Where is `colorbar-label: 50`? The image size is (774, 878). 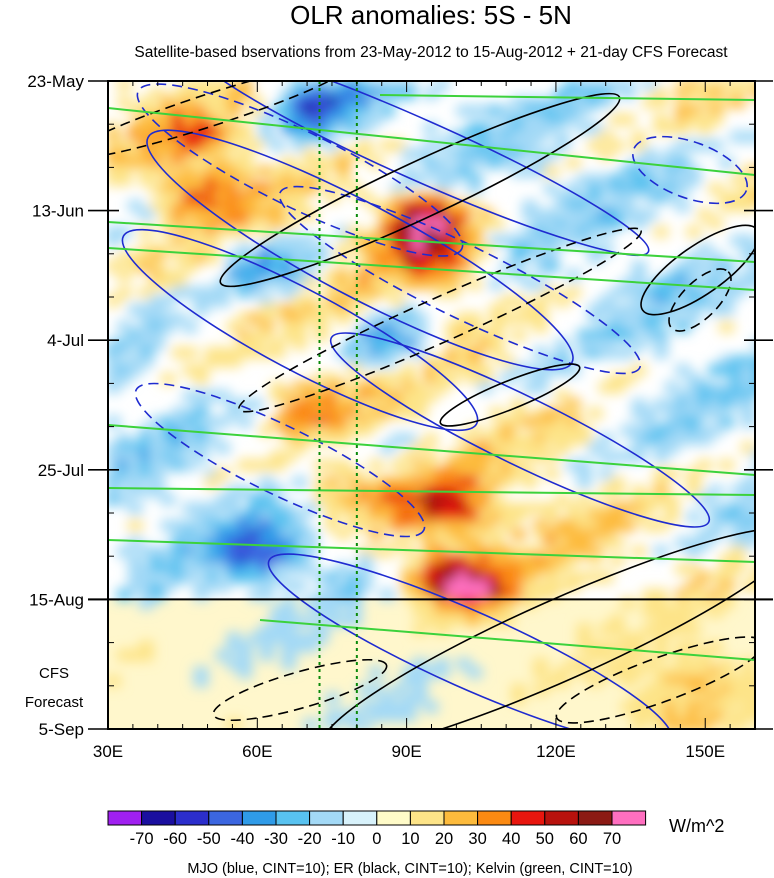
colorbar-label: 50 is located at coordinates (545, 839).